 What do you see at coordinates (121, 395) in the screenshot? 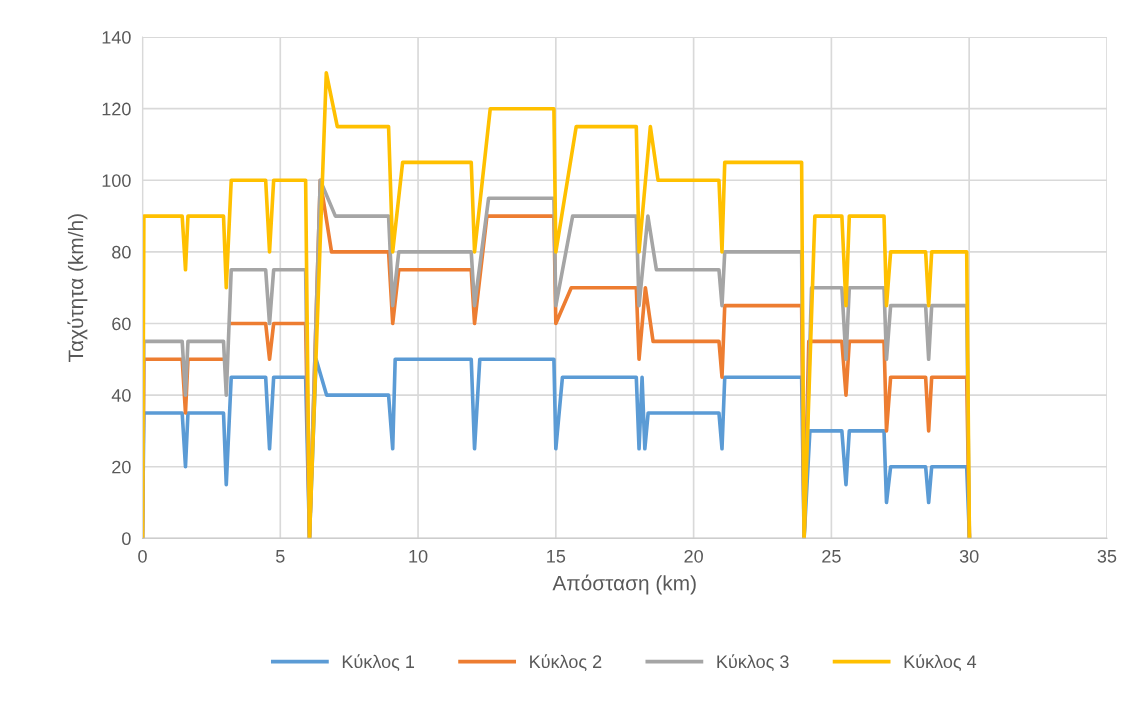
I see `y-tick-label: 40` at bounding box center [121, 395].